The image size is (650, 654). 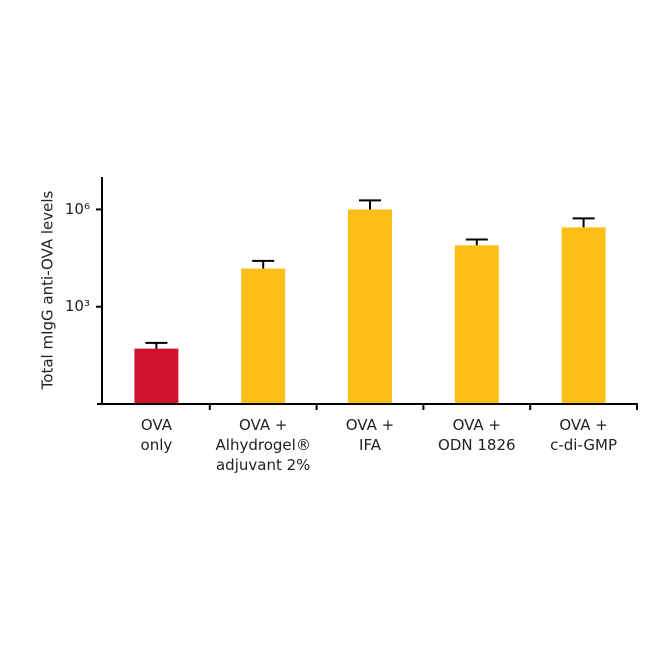 I want to click on x-tick-label: only, so click(x=157, y=445).